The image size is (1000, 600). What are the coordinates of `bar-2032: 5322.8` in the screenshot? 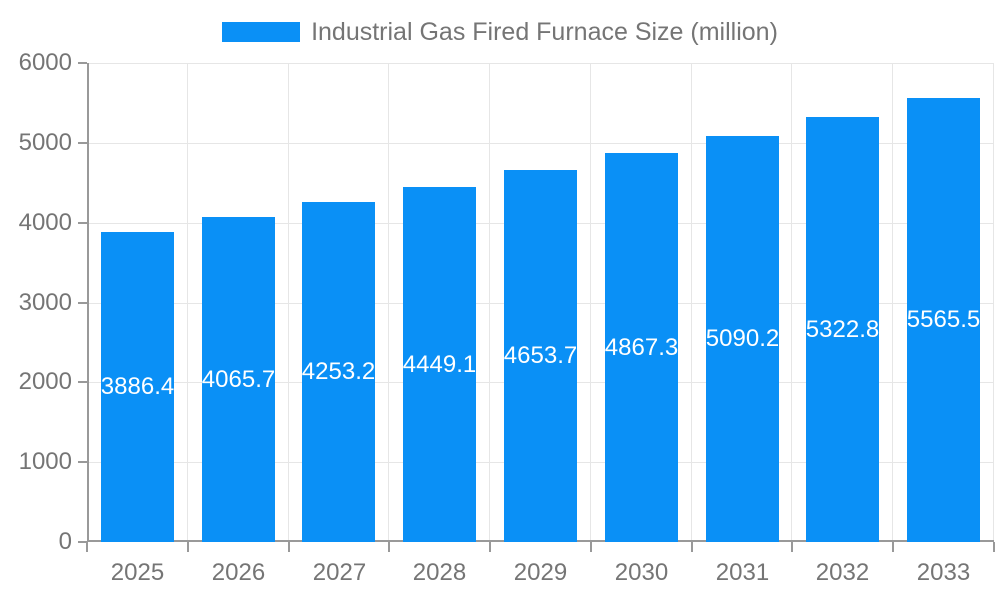 It's located at (842, 329).